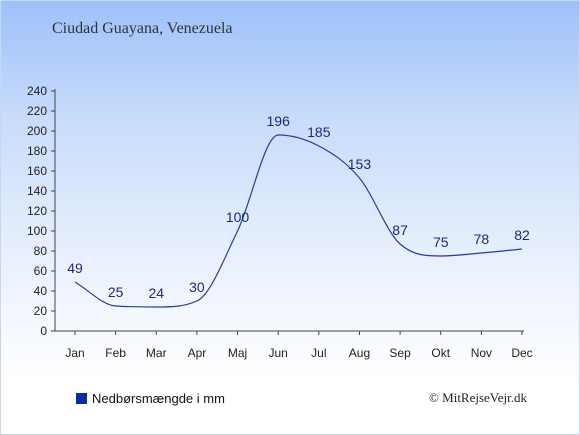 This screenshot has height=435, width=580. I want to click on x-tick-label: Aug, so click(359, 353).